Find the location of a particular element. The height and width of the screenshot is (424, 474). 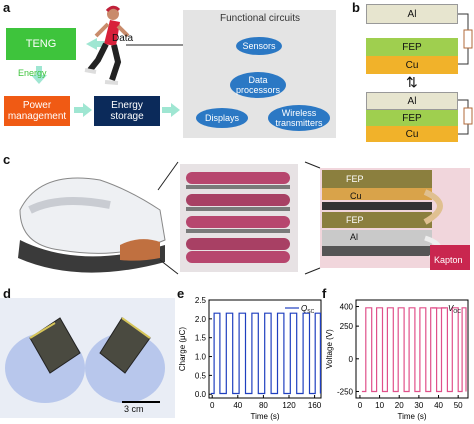

displays-node: Displays is located at coordinates (222, 118).